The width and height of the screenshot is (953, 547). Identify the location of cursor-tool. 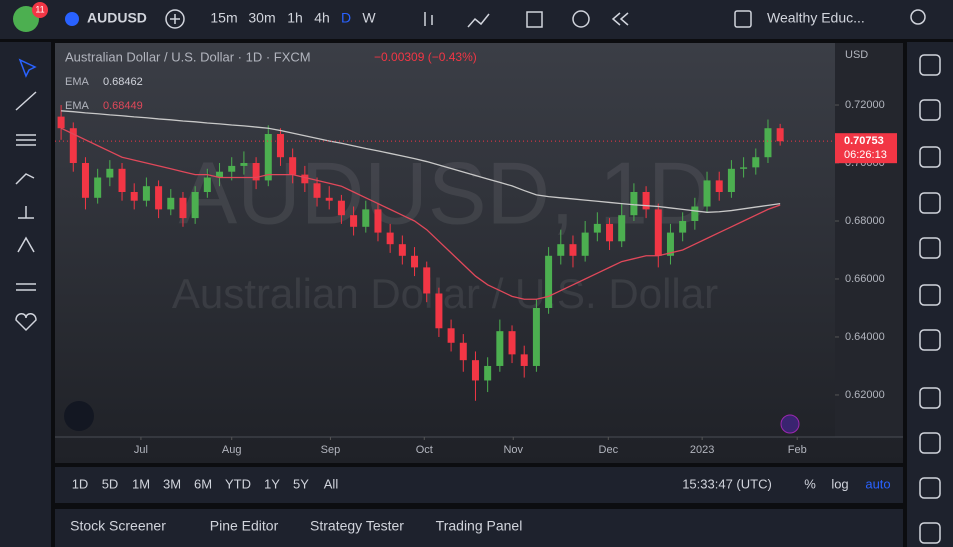
(27, 68).